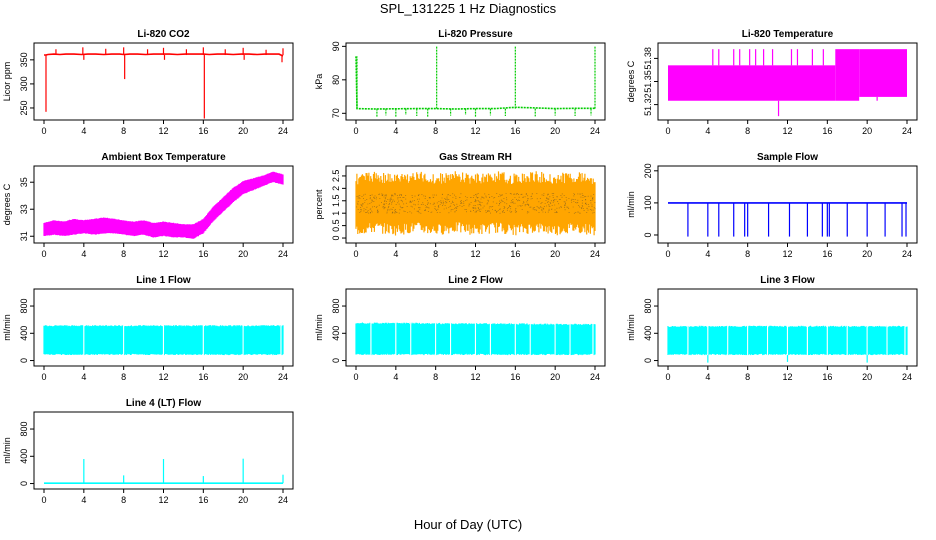 The height and width of the screenshot is (540, 936). Describe the element at coordinates (163, 280) in the screenshot. I see `panel-title: Line 1 Flow` at that location.